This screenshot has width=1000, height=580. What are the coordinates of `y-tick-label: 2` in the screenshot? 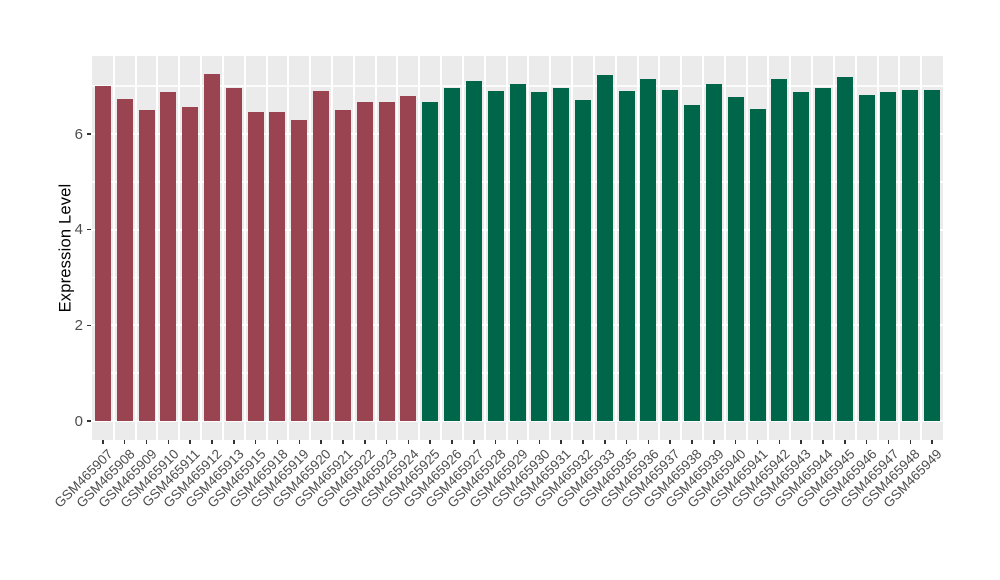 It's located at (78, 325).